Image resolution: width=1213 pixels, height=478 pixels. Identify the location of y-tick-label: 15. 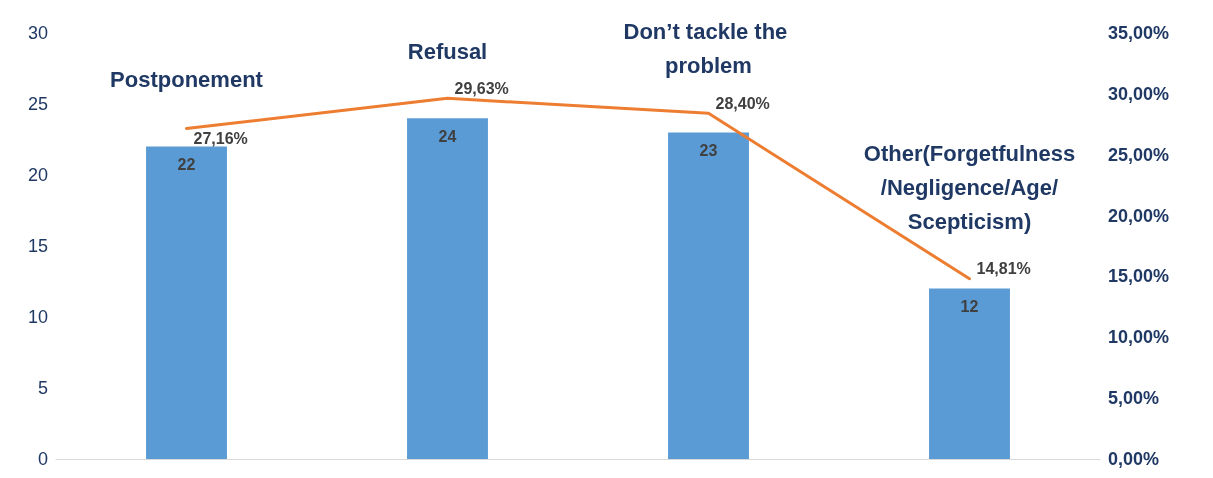
(37, 246).